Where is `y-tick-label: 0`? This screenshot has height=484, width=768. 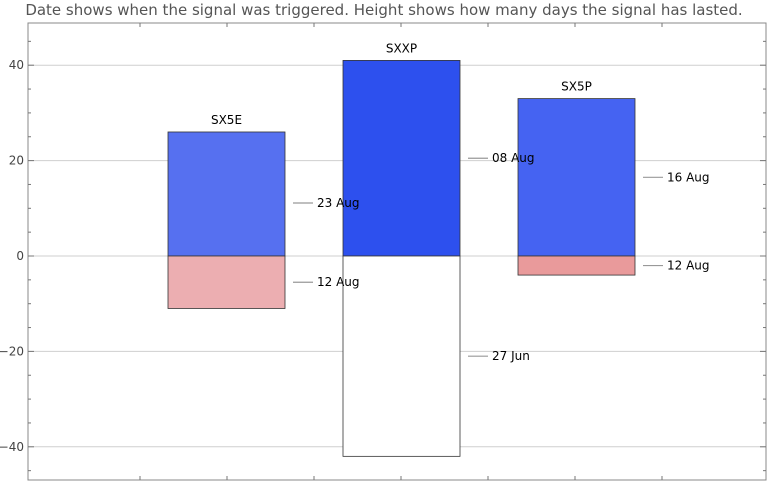
y-tick-label: 0 is located at coordinates (20, 256).